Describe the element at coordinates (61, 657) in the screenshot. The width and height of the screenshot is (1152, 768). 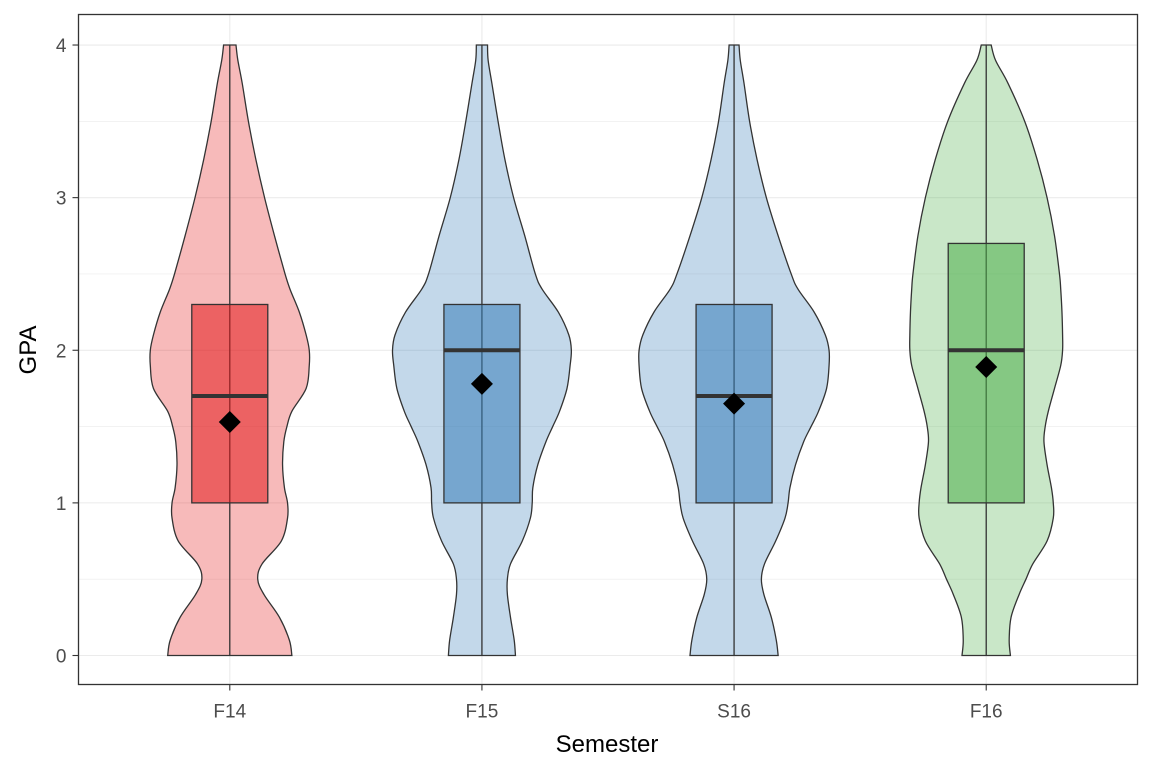
I see `y-tick-label: 0` at that location.